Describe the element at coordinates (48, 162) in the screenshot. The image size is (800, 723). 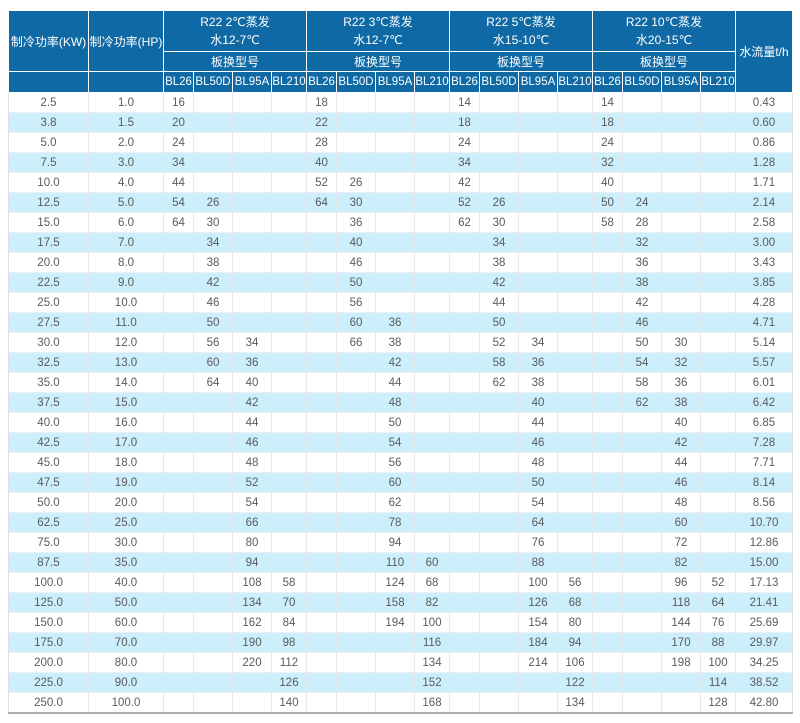
I see `cell-kw: 7.5` at that location.